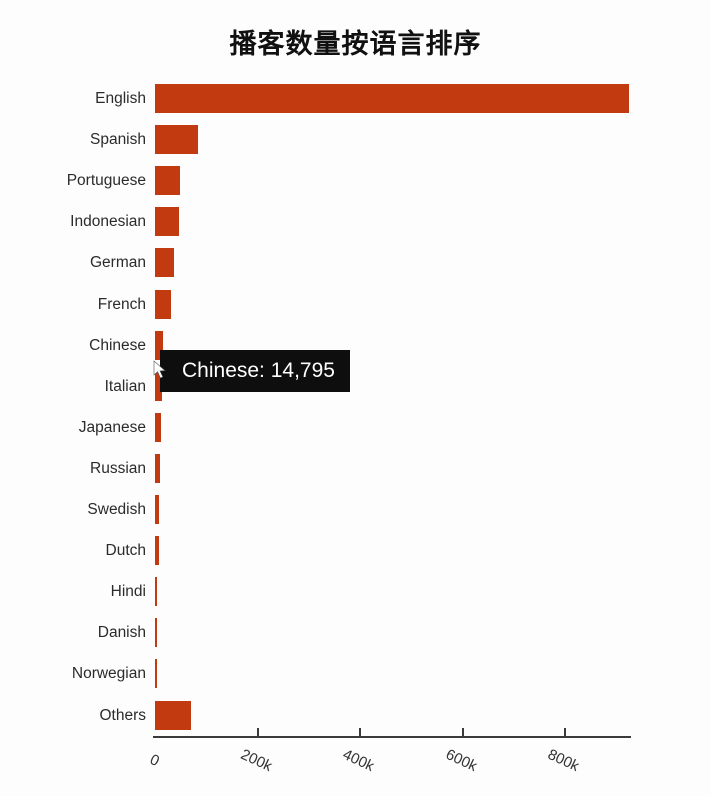  Describe the element at coordinates (163, 304) in the screenshot. I see `bar-french` at that location.